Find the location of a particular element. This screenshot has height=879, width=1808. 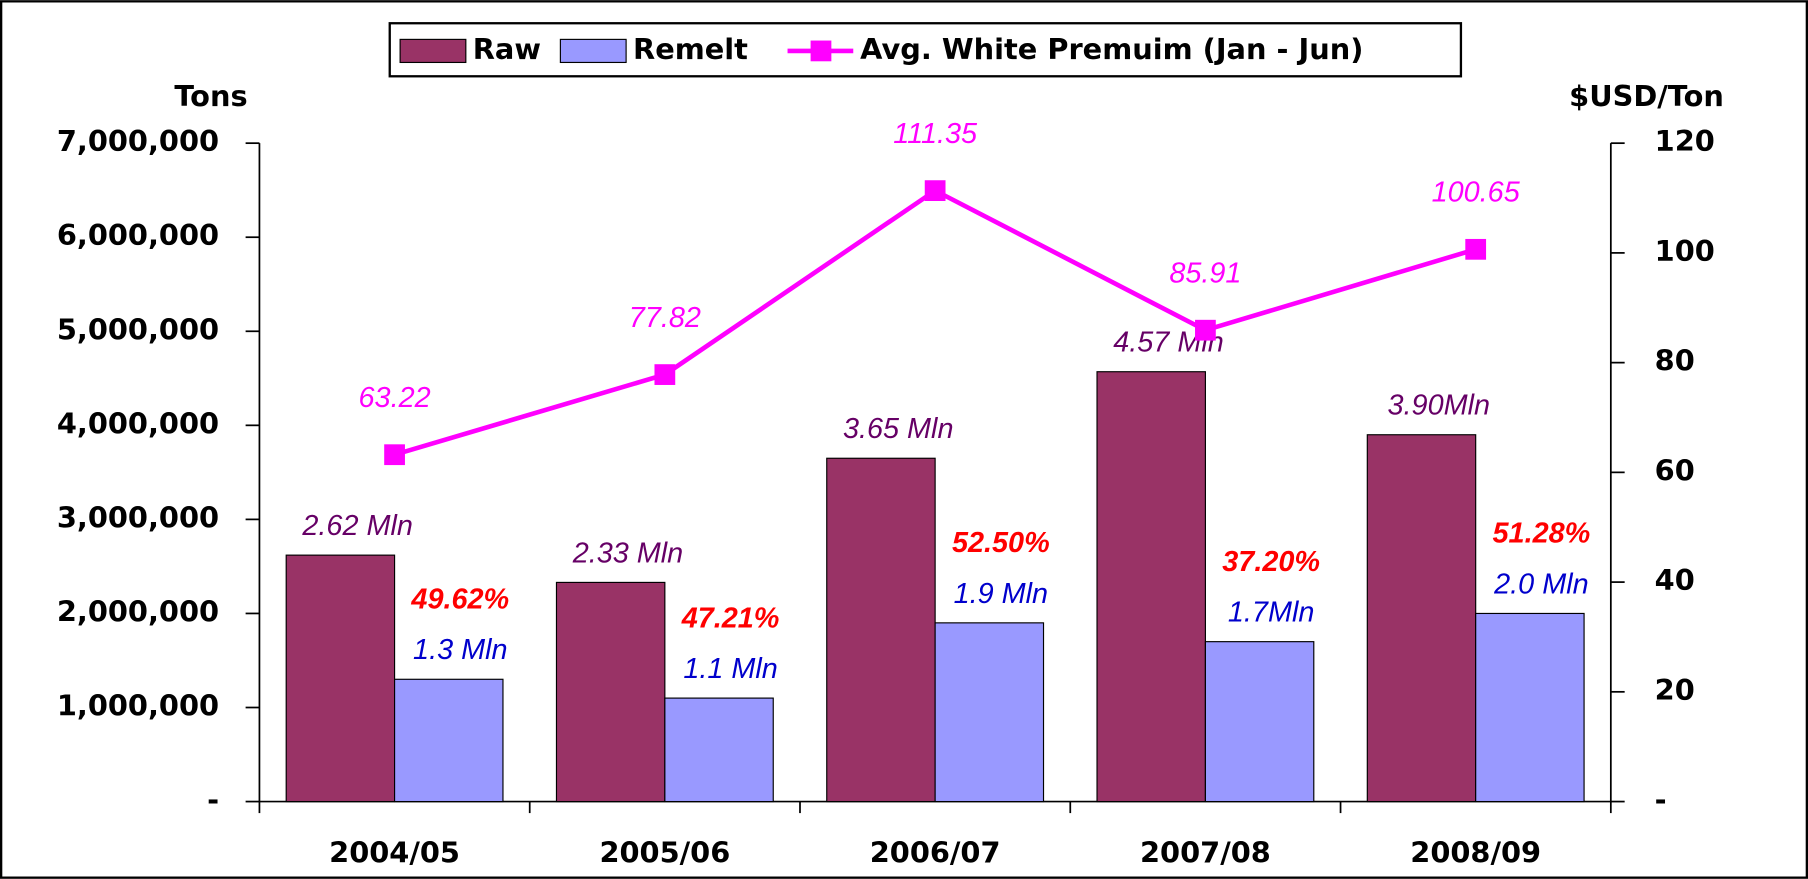

y-tick-label: - is located at coordinates (213, 800).